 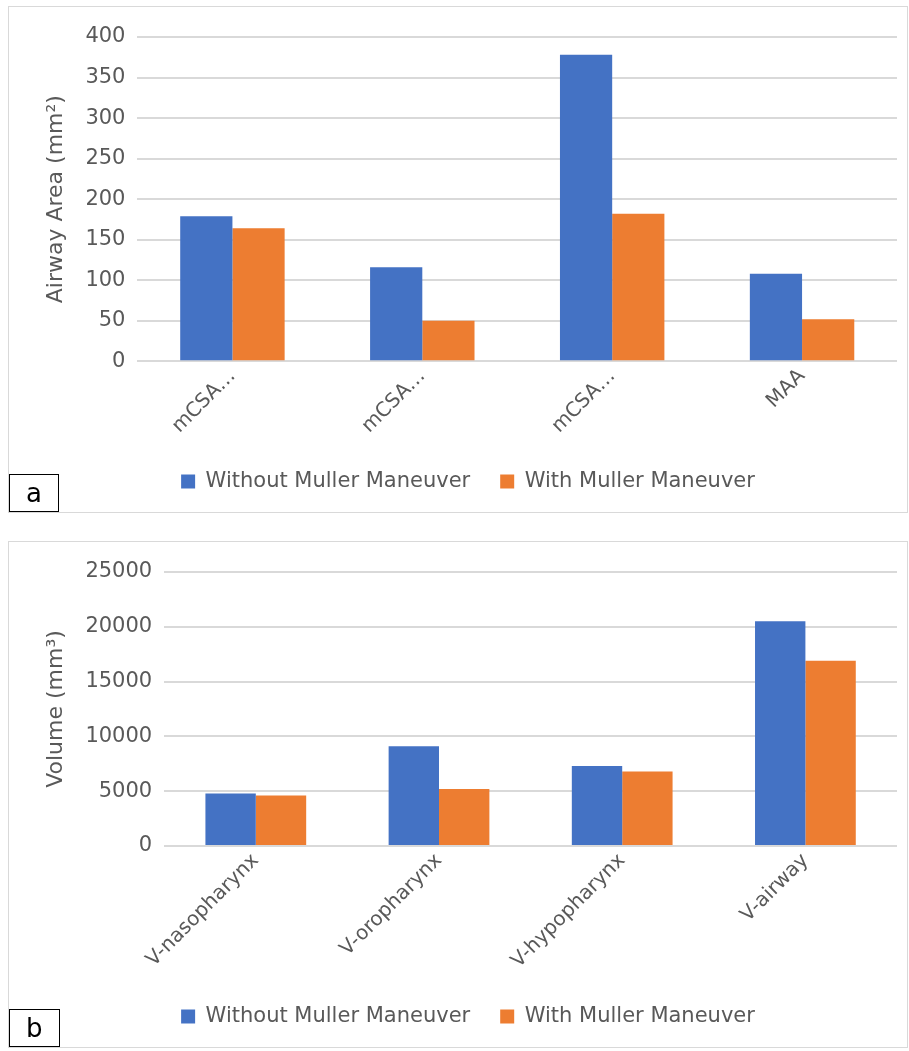 I want to click on y-tick-label: 25000, so click(x=119, y=570).